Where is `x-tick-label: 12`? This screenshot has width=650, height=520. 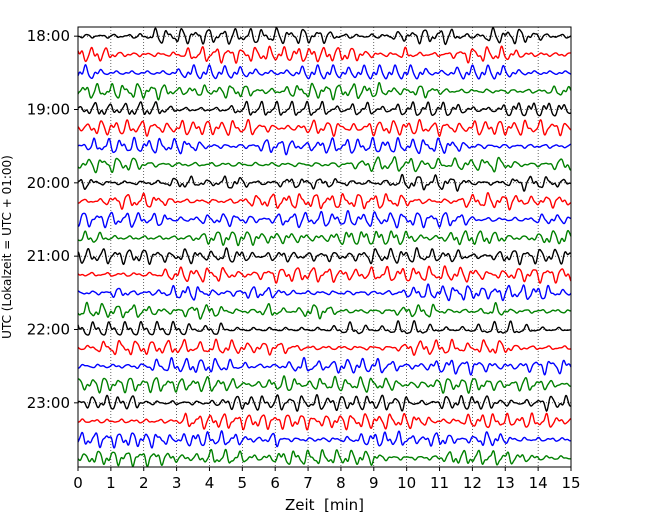 x-tick-label: 12 is located at coordinates (472, 483).